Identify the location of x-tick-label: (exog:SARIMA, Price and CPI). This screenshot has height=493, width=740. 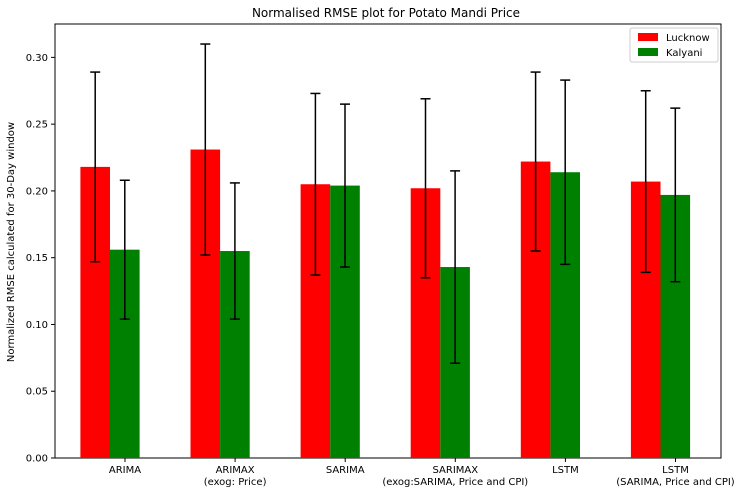
(455, 482).